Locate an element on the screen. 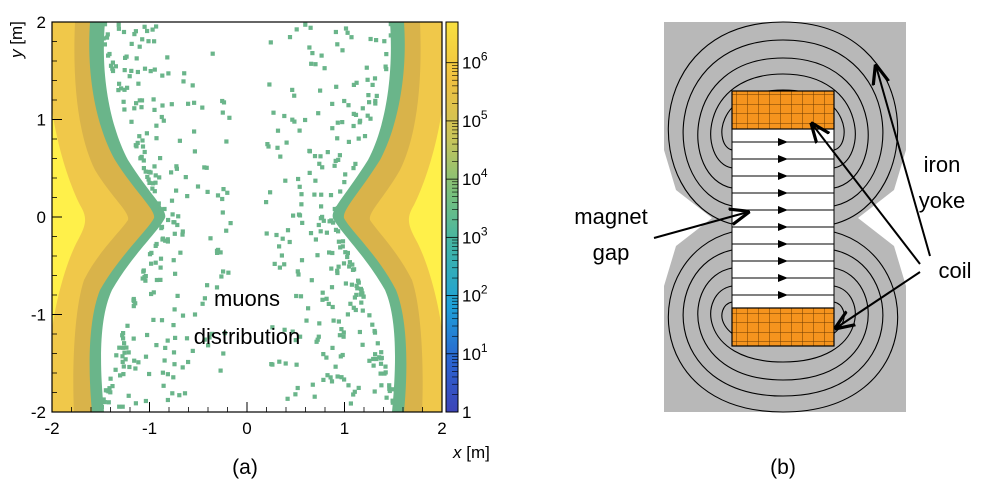 The width and height of the screenshot is (982, 486). left-band-core is located at coordinates (90, 217).